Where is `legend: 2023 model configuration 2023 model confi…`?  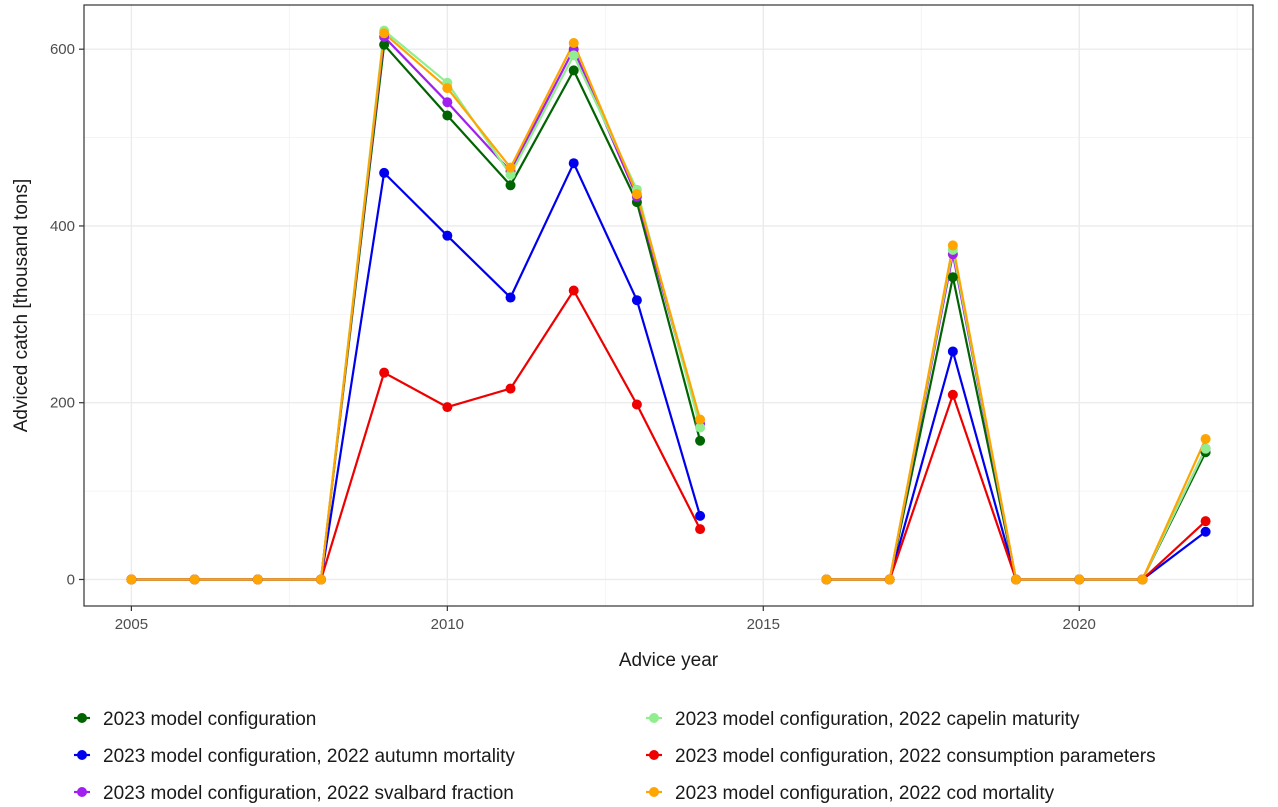
legend: 2023 model configuration 2023 model confi… is located at coordinates (615, 756).